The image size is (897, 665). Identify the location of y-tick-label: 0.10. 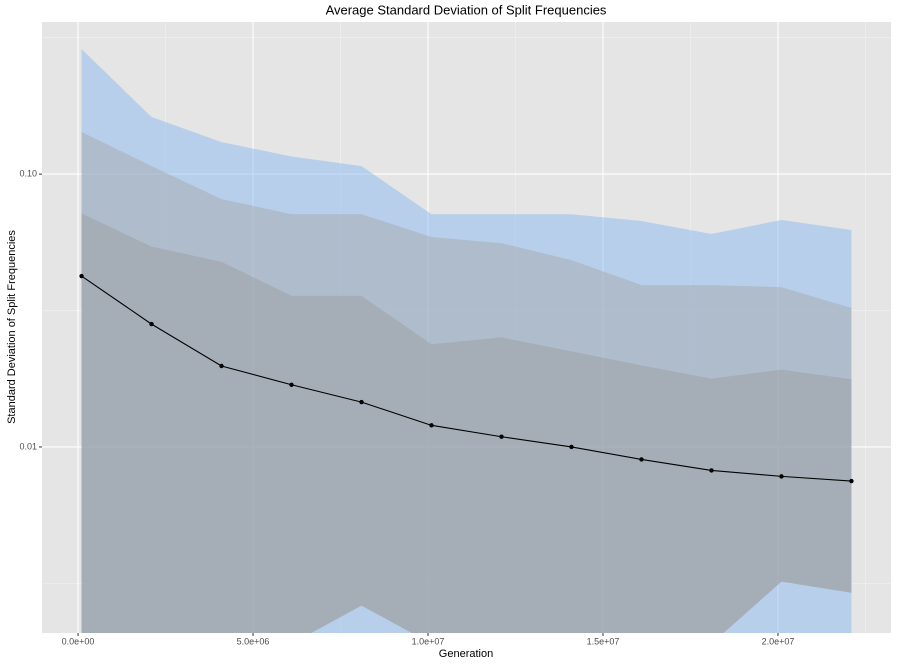
(28, 173).